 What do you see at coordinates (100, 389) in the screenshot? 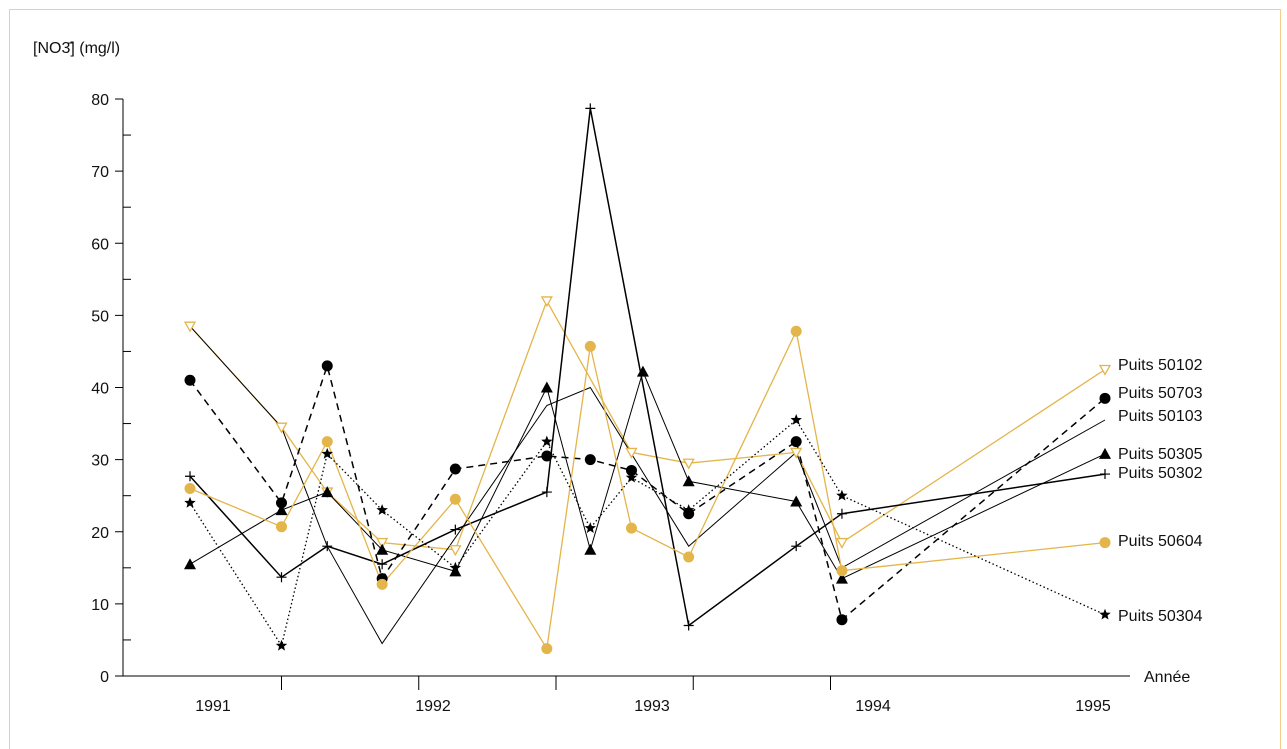
I see `y-tick-label: 40` at bounding box center [100, 389].